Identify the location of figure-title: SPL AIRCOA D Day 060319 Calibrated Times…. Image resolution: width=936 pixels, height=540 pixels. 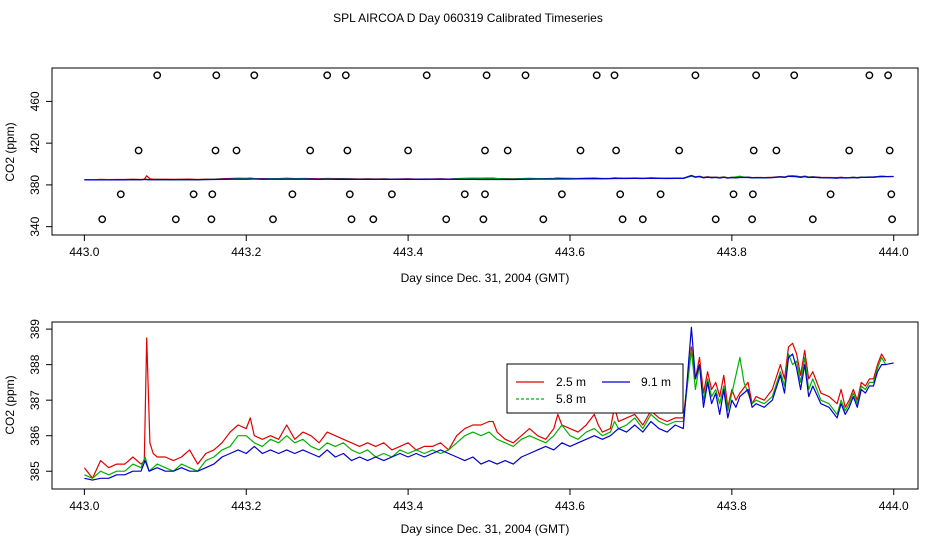
(468, 18).